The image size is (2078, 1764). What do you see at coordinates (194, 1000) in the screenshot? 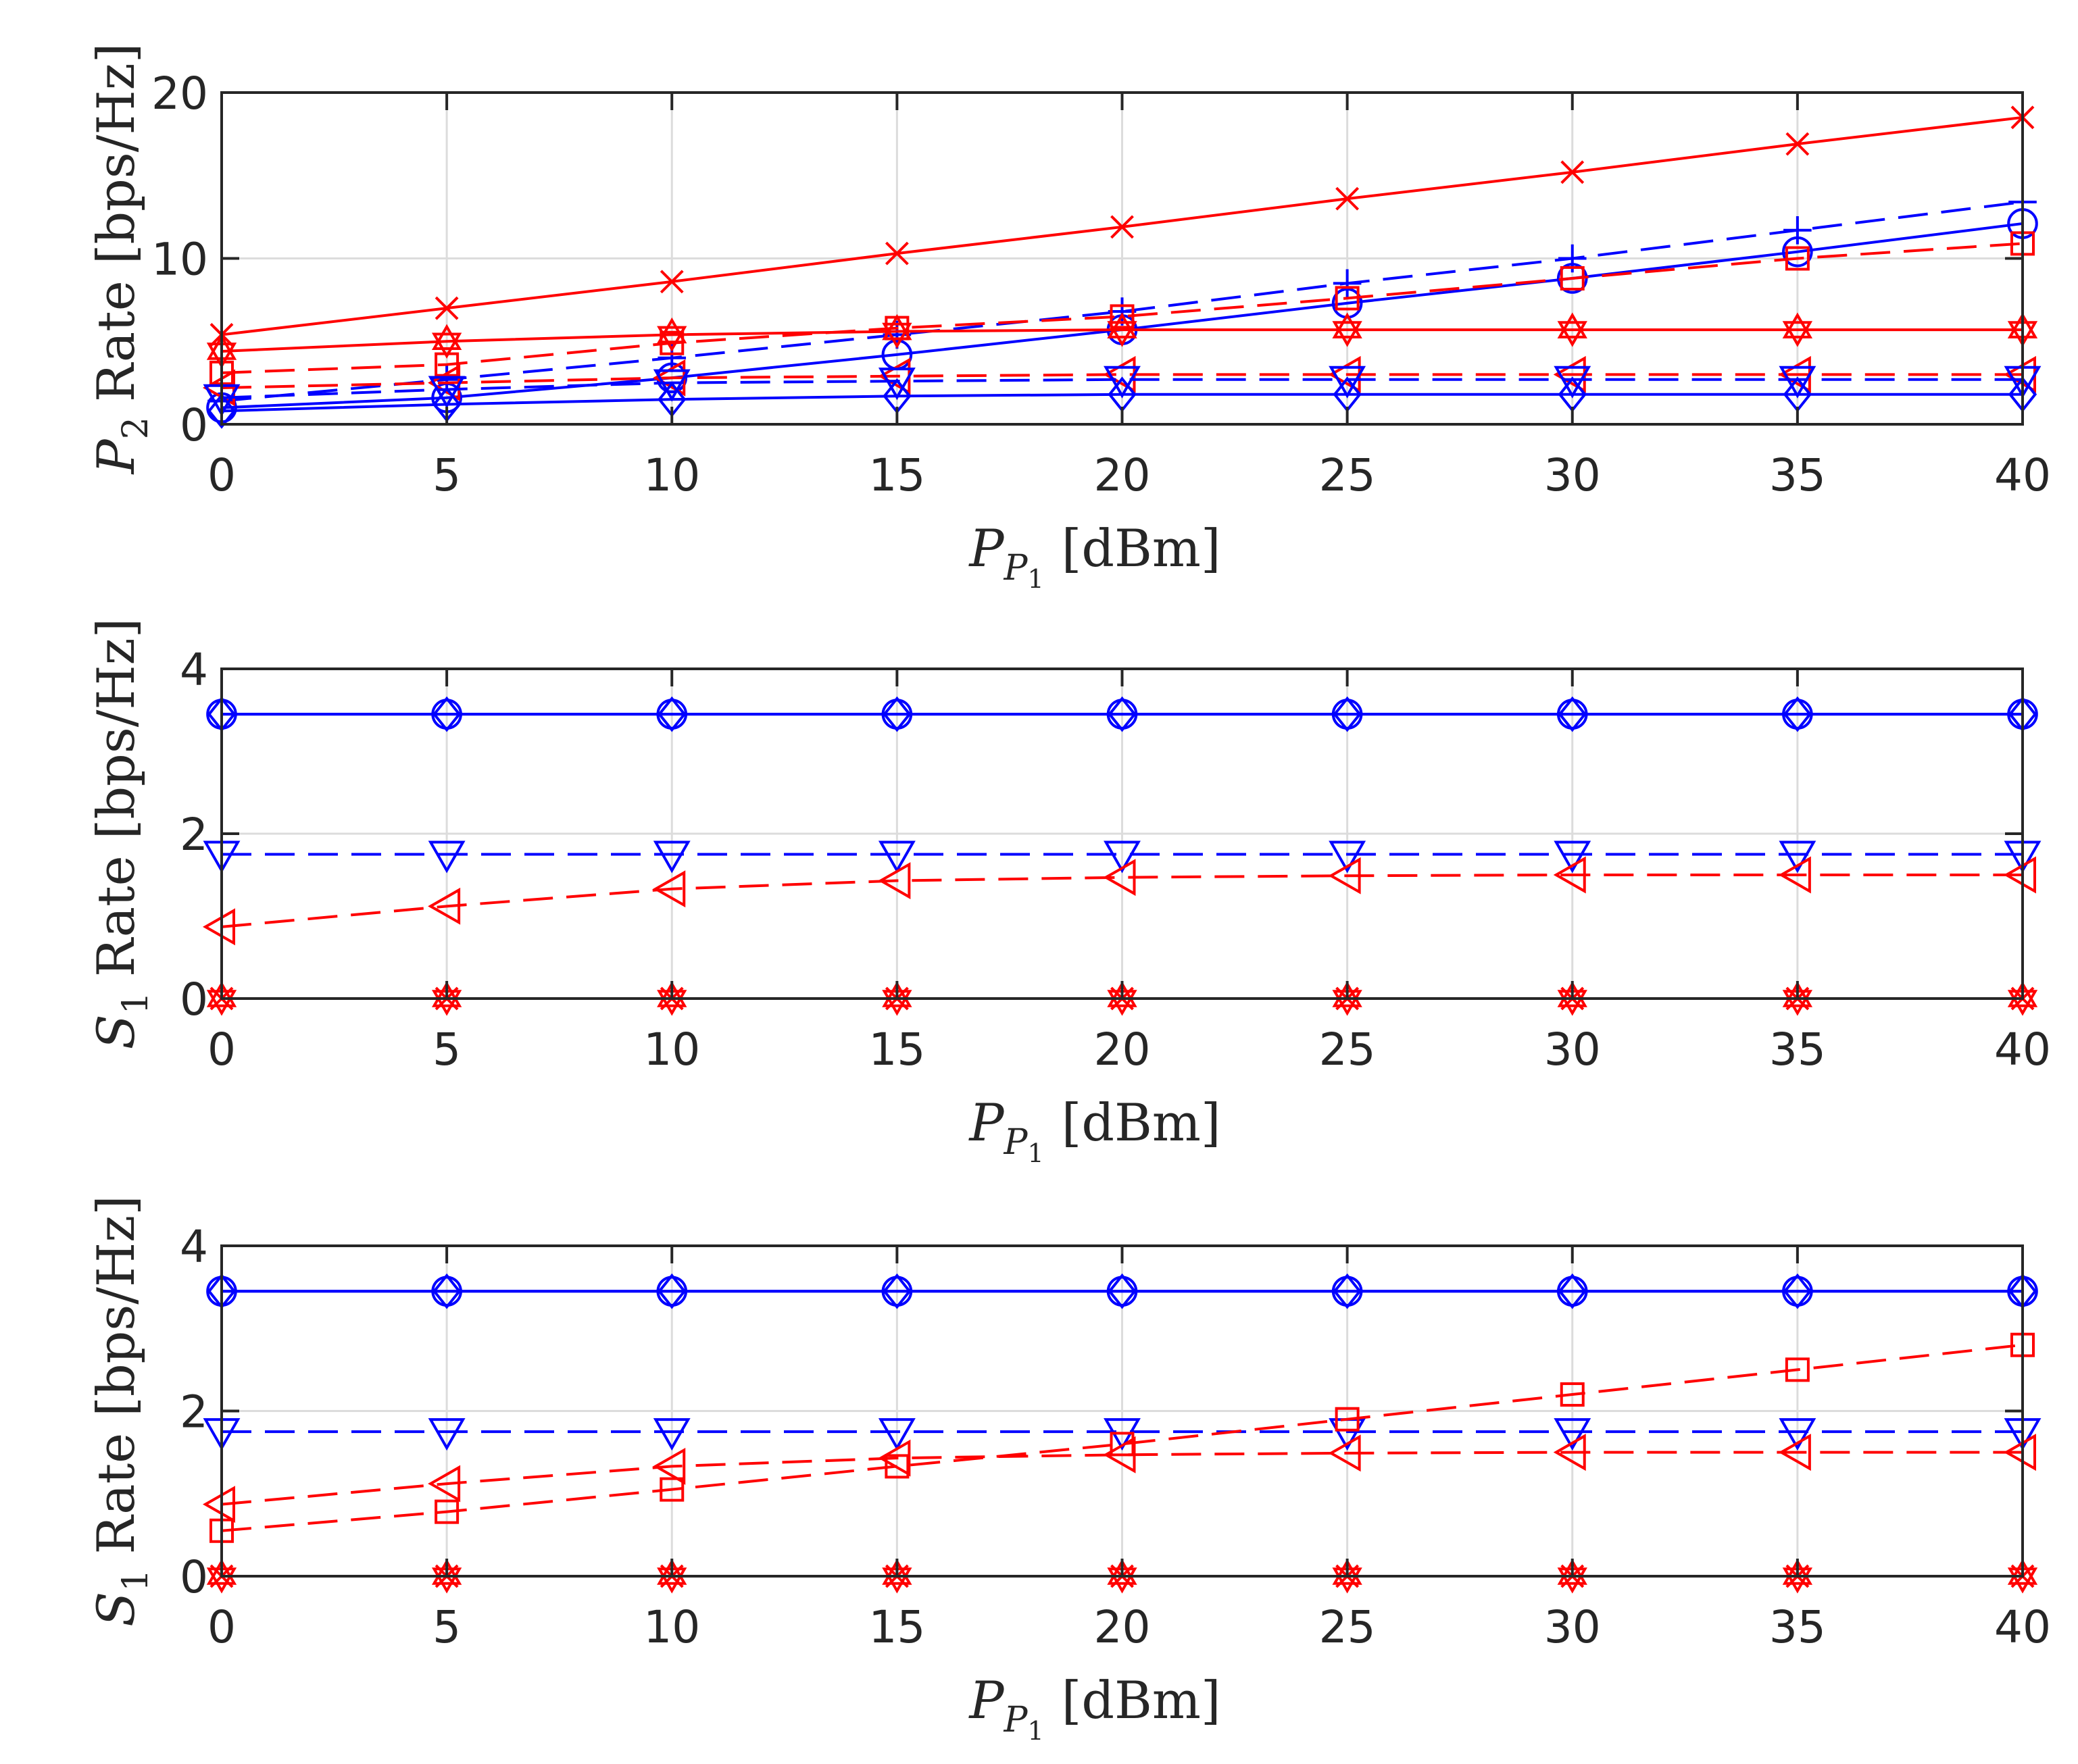
I see `y-tick-label: 0` at bounding box center [194, 1000].